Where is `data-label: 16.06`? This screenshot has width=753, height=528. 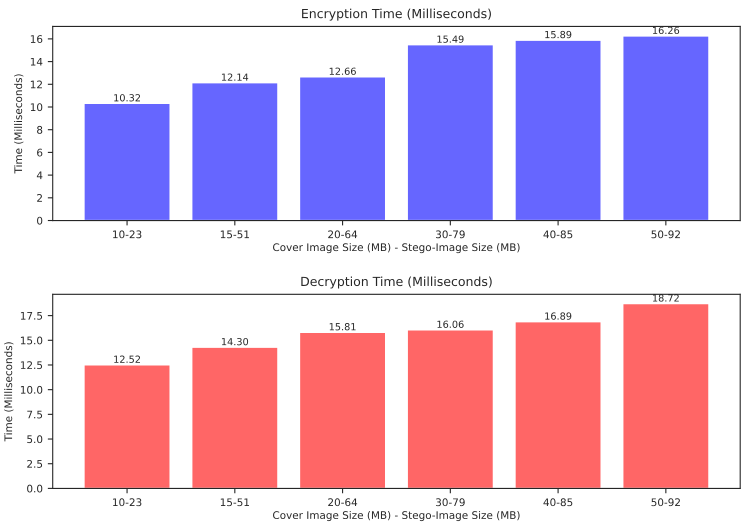 data-label: 16.06 is located at coordinates (450, 324).